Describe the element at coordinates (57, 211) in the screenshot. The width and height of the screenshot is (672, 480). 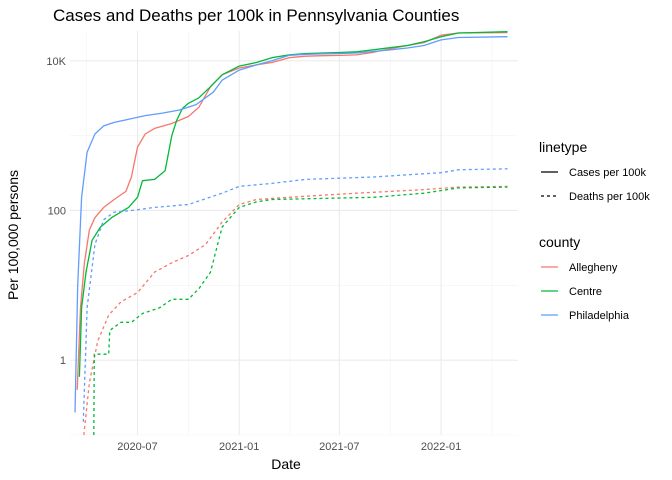
I see `y-tick-label: 100` at that location.